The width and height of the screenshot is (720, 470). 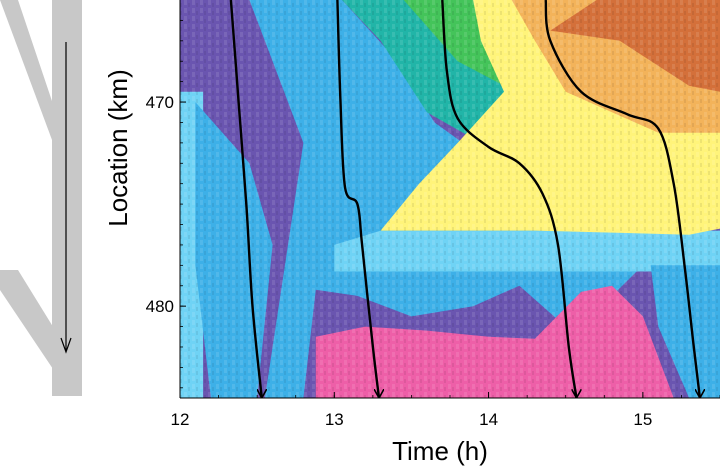 What do you see at coordinates (41, 198) in the screenshot?
I see `road-schematic` at bounding box center [41, 198].